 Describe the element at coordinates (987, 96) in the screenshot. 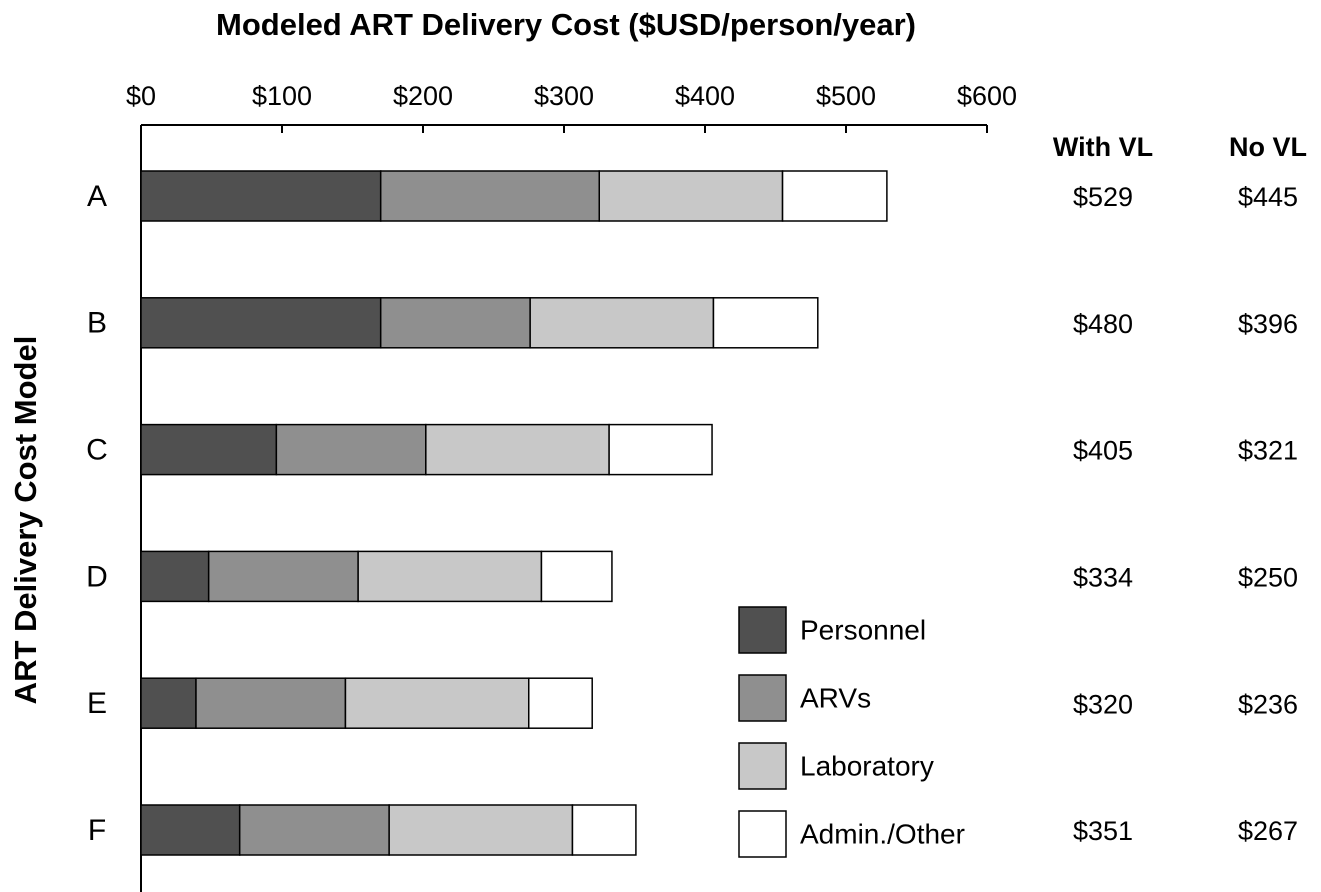

I see `x-tick-label: $600` at that location.